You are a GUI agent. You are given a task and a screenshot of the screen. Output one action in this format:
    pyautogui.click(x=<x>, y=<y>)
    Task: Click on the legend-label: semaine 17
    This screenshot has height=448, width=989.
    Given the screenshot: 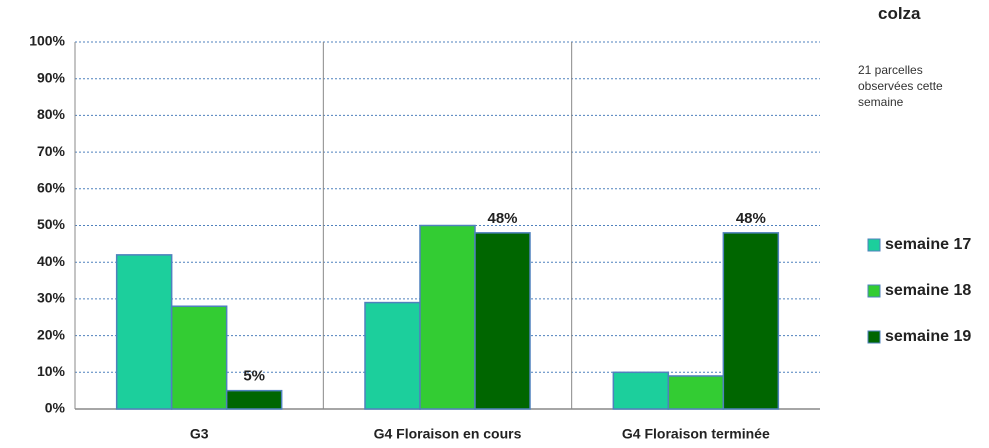 What is the action you would take?
    pyautogui.click(x=928, y=244)
    